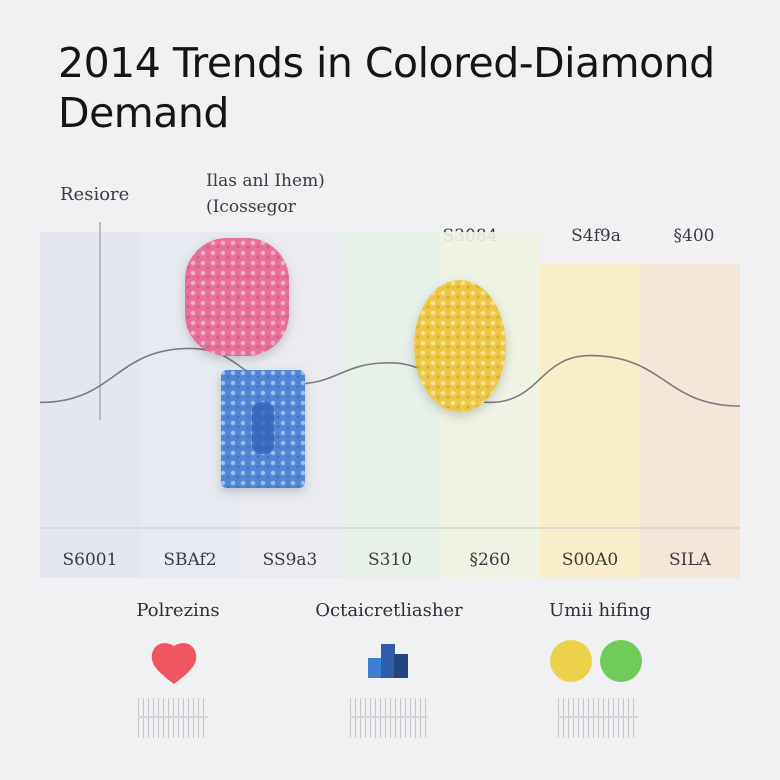 The image size is (780, 780). I want to click on series-lines, so click(390, 377).